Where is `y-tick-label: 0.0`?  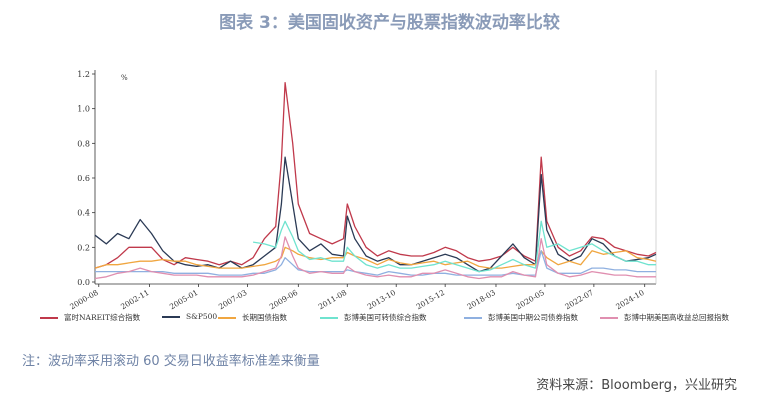
y-tick-label: 0.0 is located at coordinates (83, 282).